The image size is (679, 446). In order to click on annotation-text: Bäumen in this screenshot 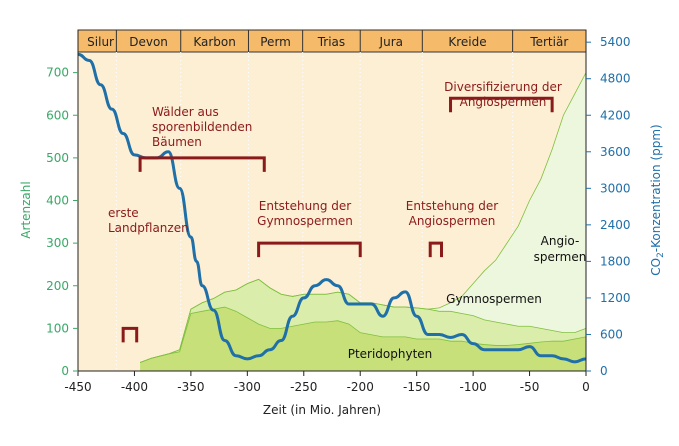, I will do `click(177, 142)`.